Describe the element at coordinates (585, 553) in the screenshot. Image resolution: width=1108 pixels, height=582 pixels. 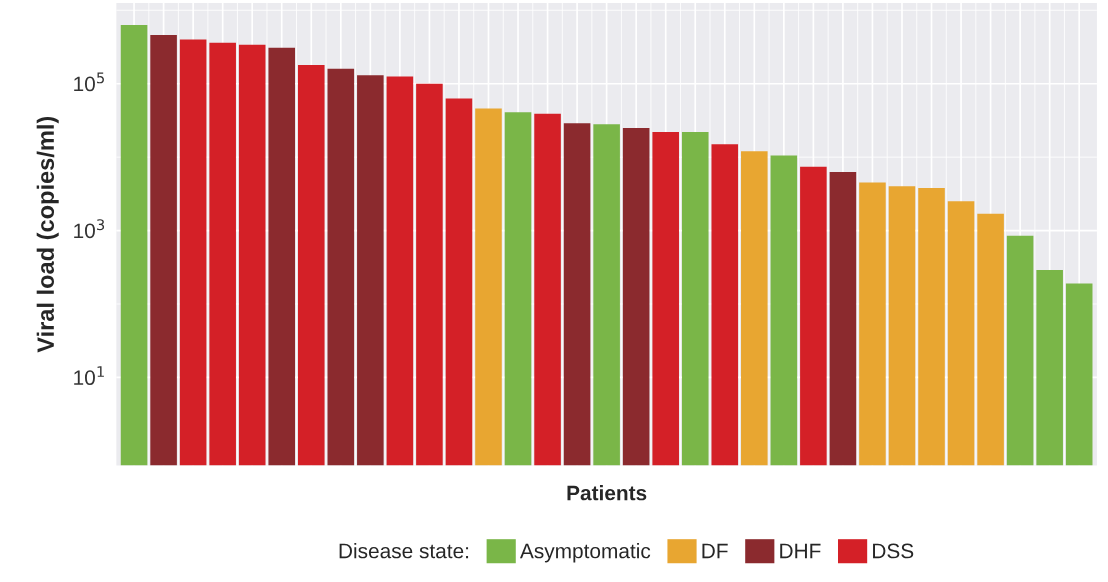
I see `legend-label: Asymptomatic` at that location.